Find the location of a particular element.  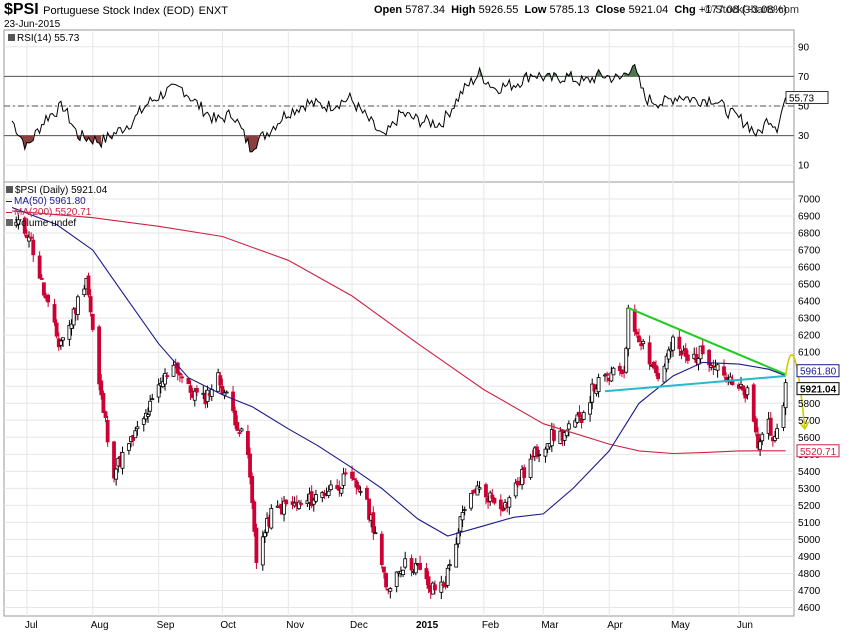

close-value-tag-text: 5921.04 is located at coordinates (818, 390).